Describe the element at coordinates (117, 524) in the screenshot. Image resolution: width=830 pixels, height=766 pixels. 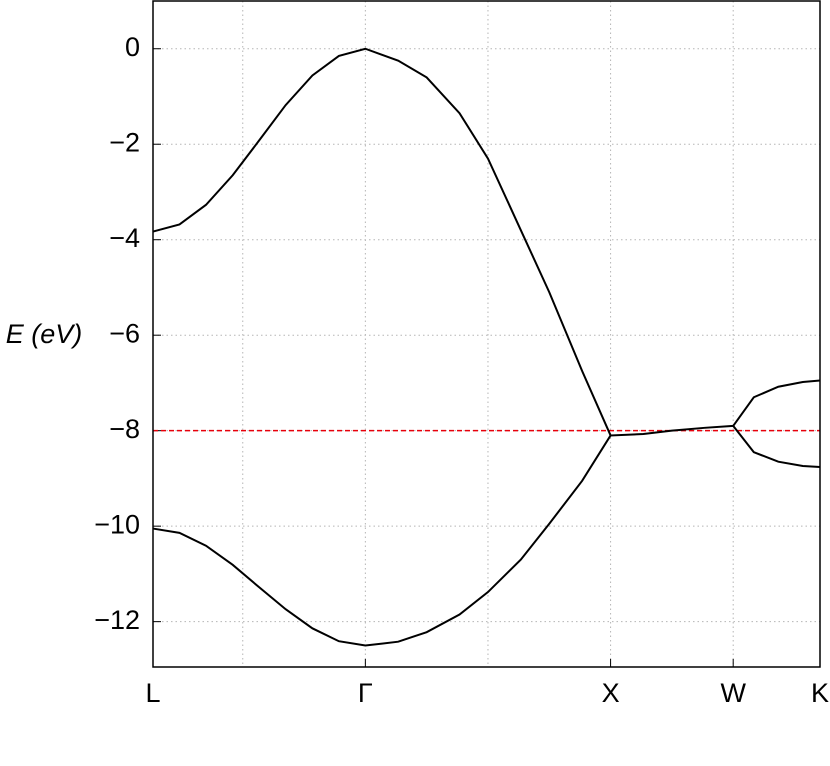
I see `y-tick-label: −10` at that location.